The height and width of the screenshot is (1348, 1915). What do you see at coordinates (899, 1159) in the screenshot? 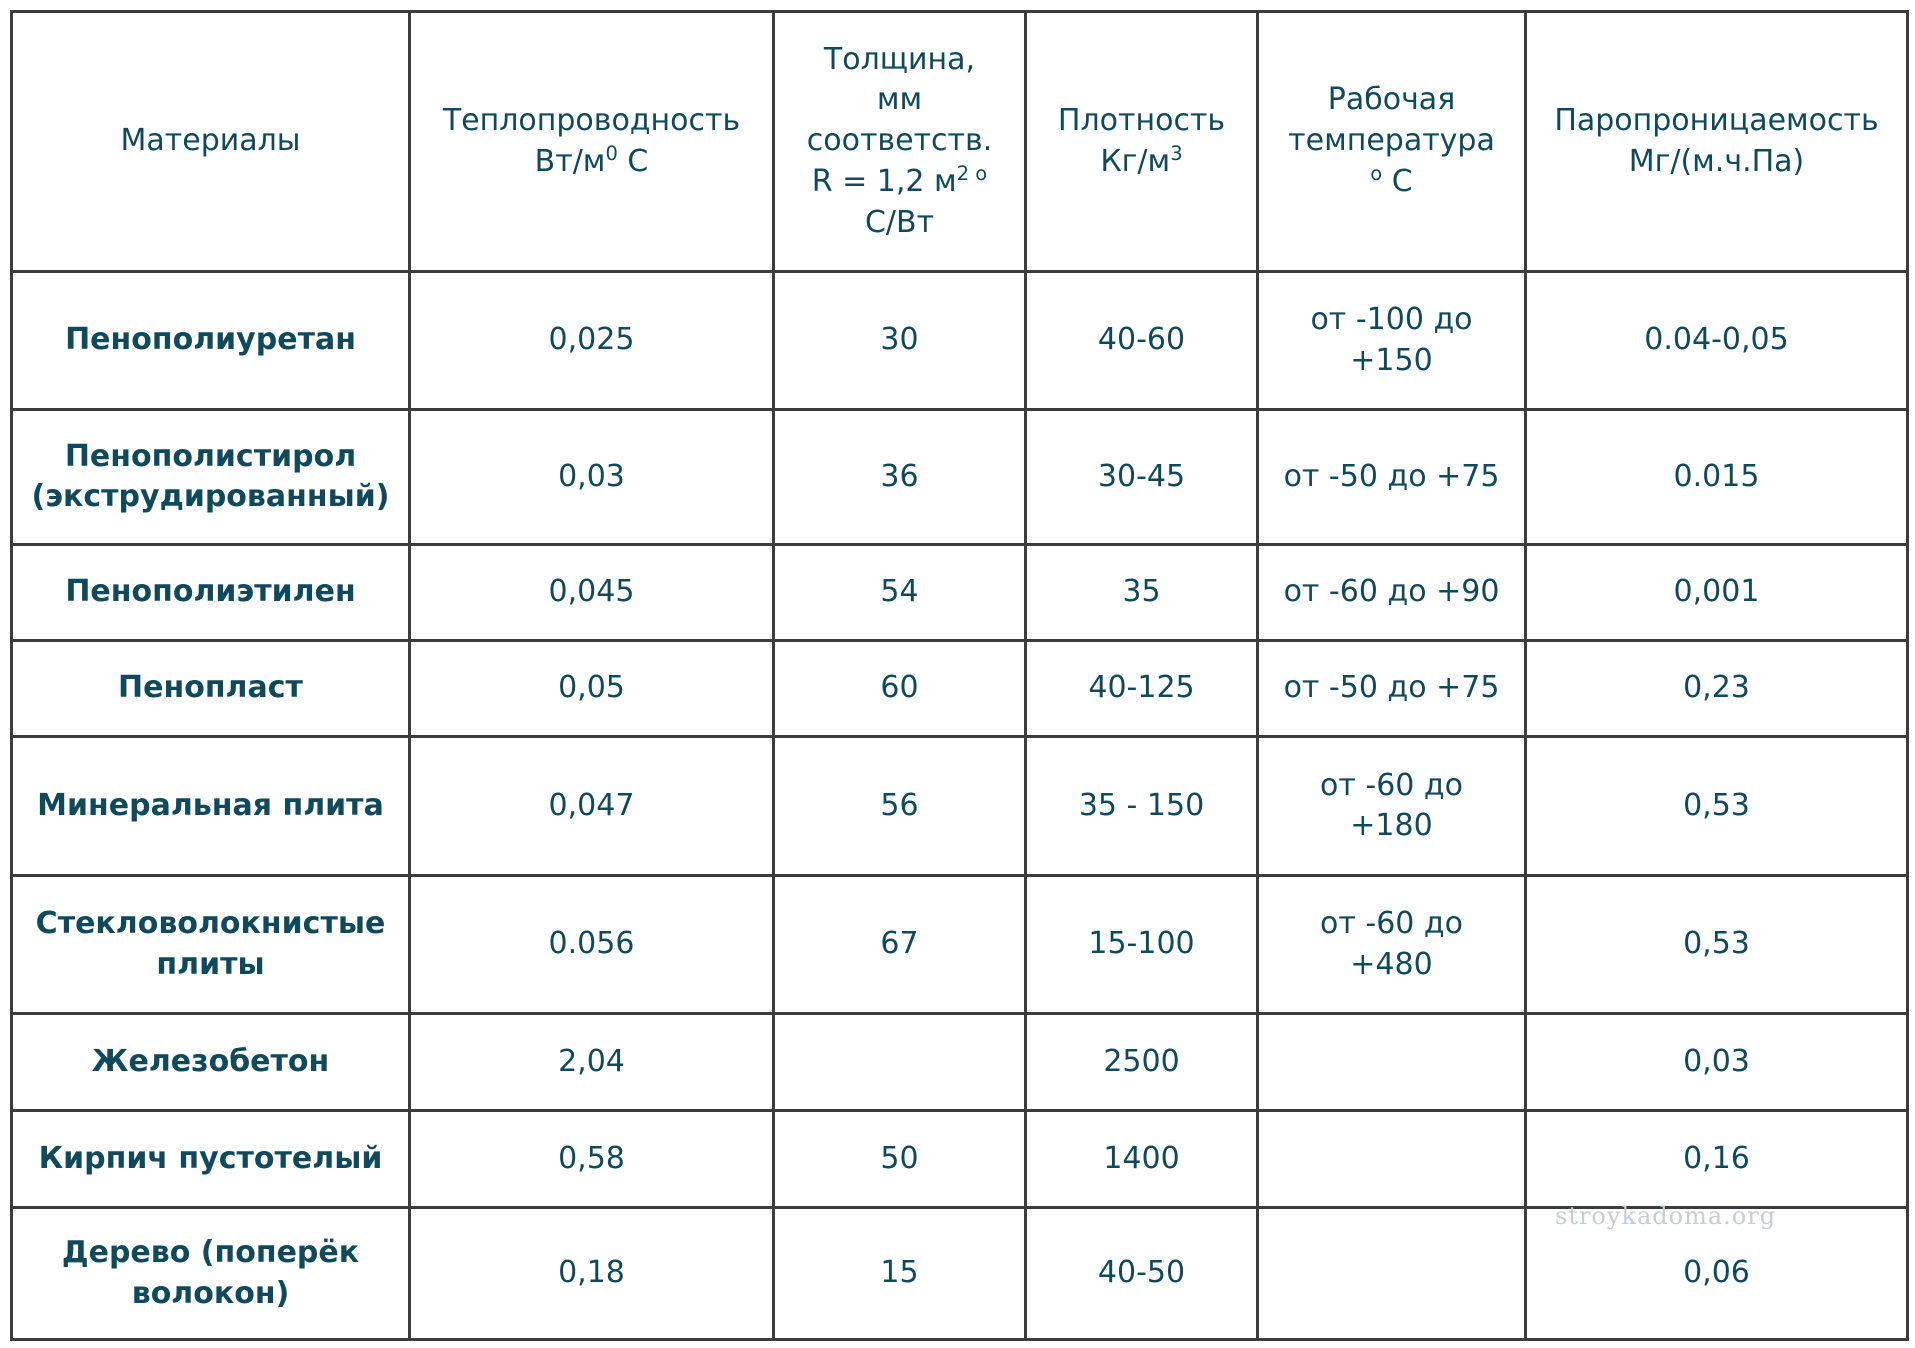
I see `cell-thickness: 50` at bounding box center [899, 1159].